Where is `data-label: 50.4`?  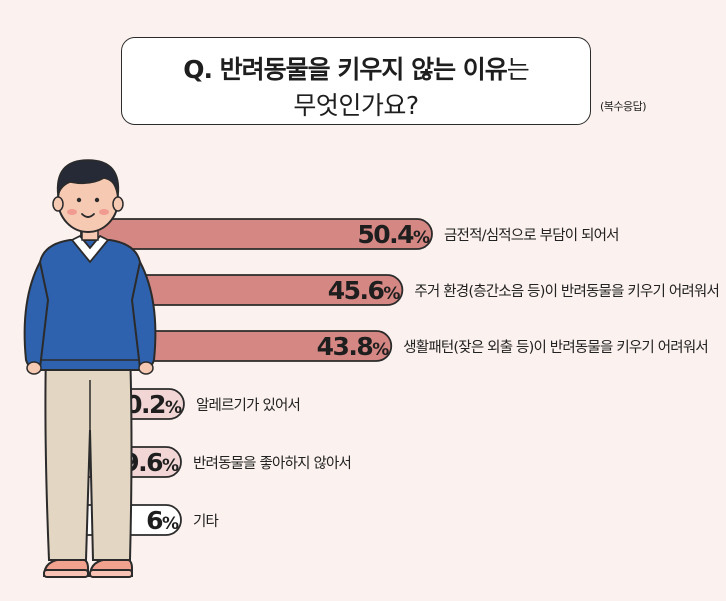 data-label: 50.4 is located at coordinates (385, 234).